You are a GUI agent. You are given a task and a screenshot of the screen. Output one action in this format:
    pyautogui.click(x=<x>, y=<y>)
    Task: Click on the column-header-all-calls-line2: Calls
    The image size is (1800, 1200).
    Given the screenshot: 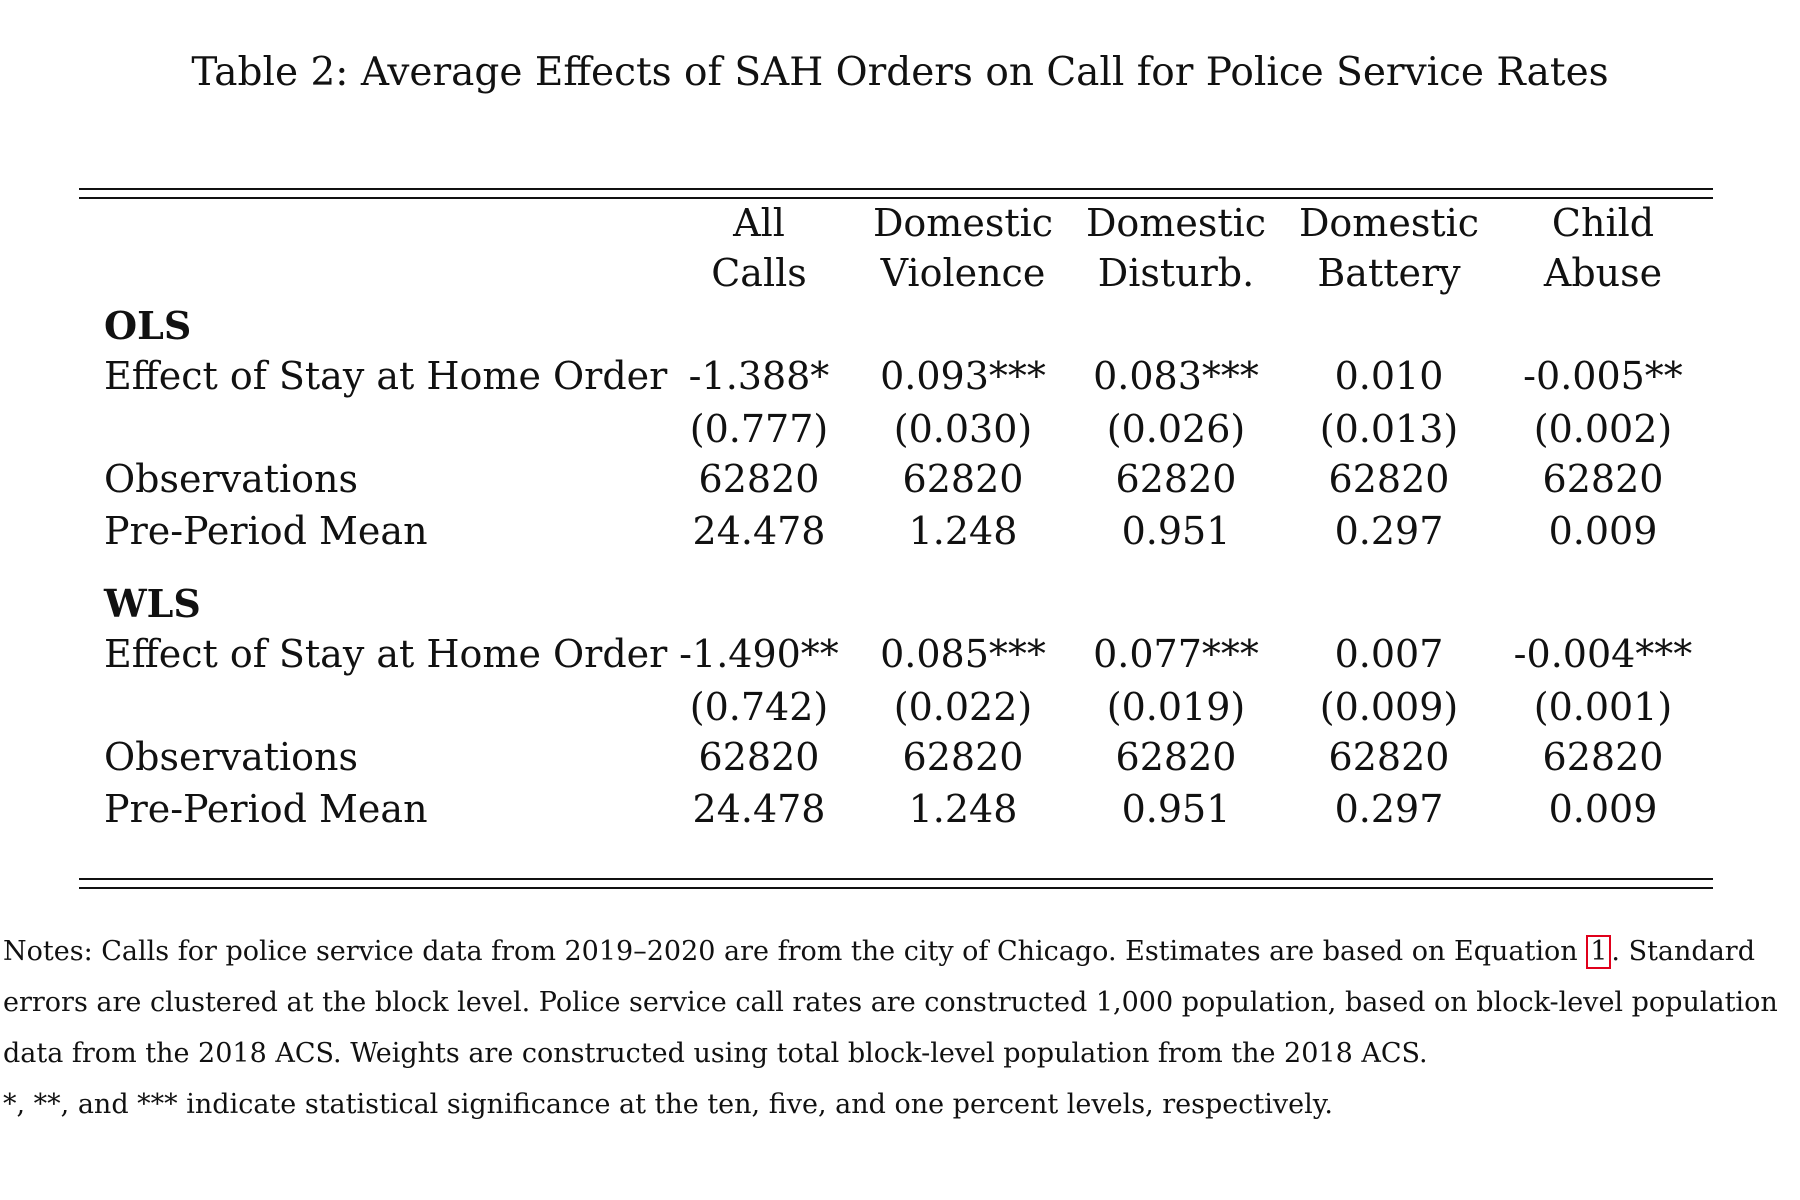 What is the action you would take?
    pyautogui.click(x=759, y=273)
    